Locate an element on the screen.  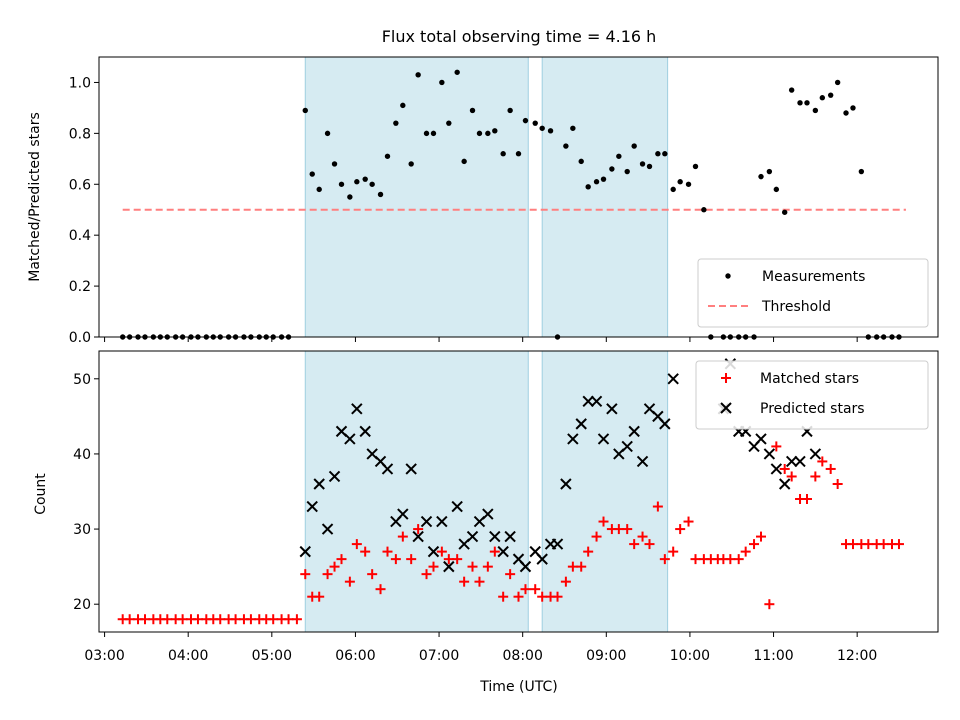
top-y-tick-label: 0.6 is located at coordinates (80, 185).